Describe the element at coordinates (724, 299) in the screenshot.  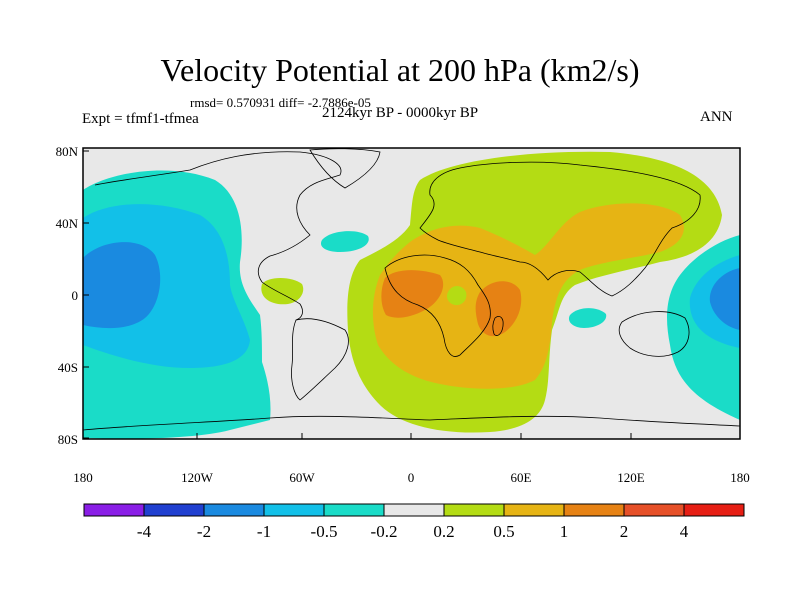
I see `contour-neg-1-pacific-east` at that location.